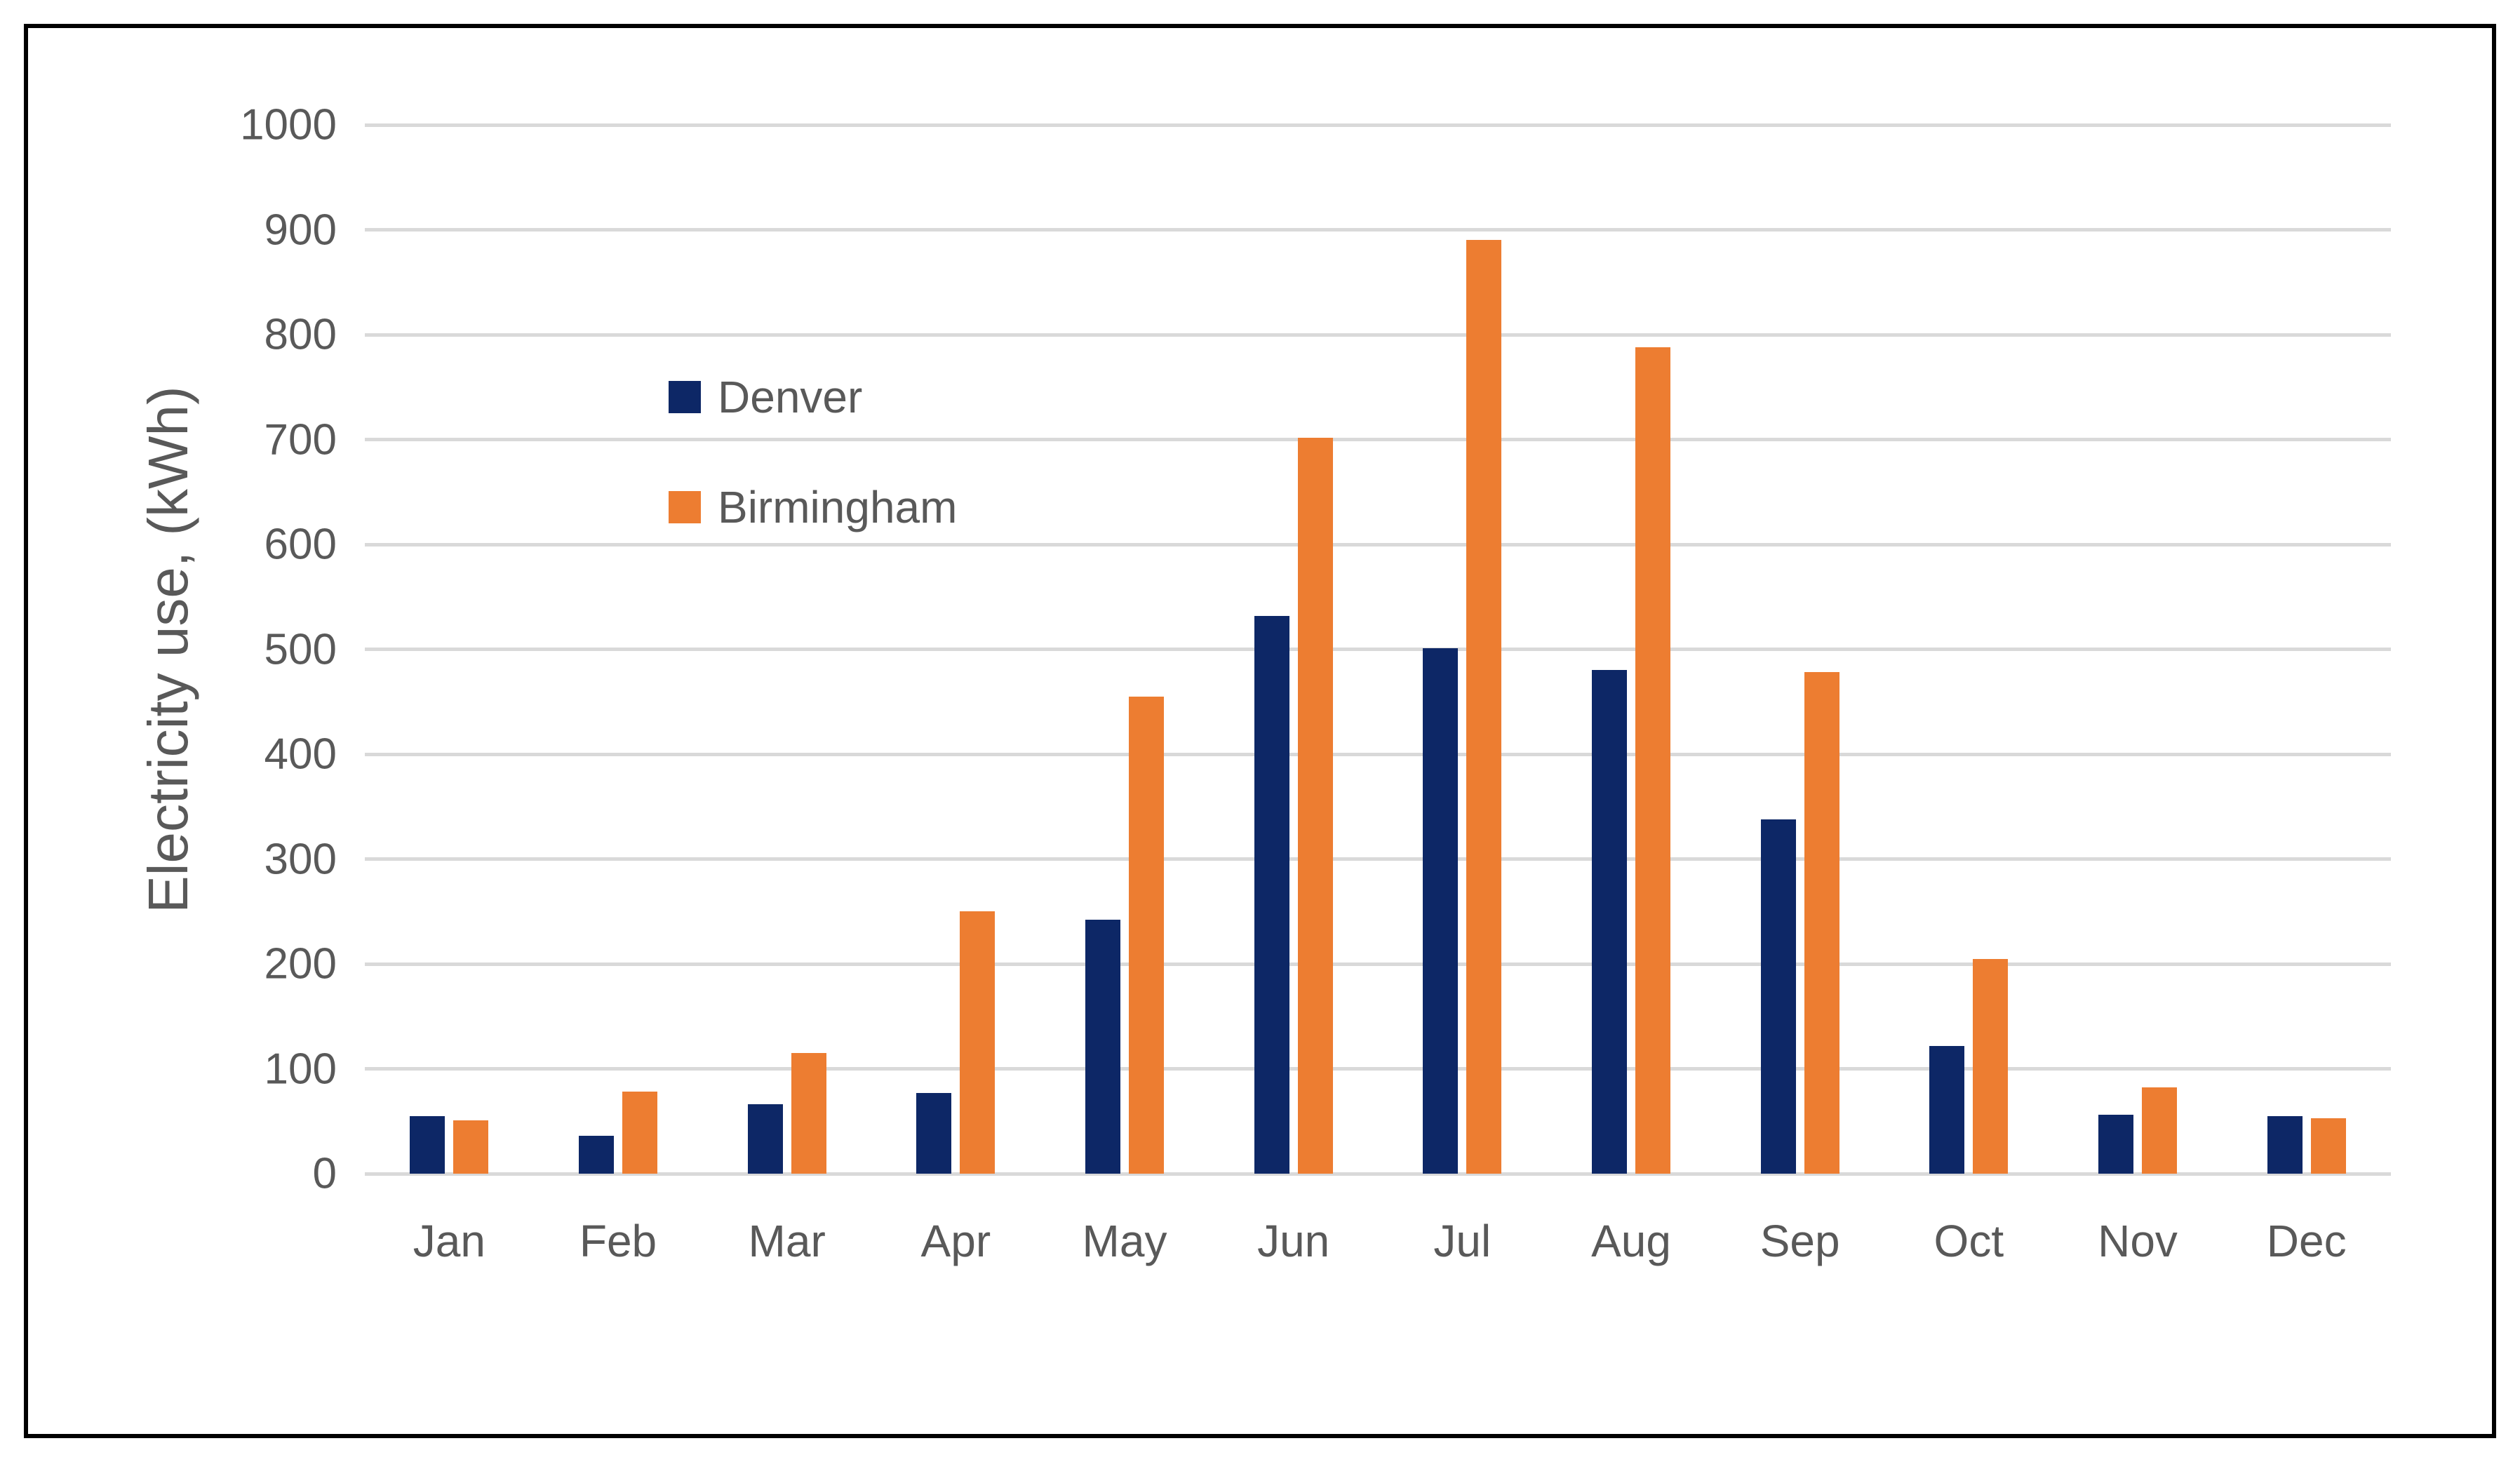 This screenshot has width=2520, height=1462. Describe the element at coordinates (1484, 707) in the screenshot. I see `bar-birmingham-jul` at that location.